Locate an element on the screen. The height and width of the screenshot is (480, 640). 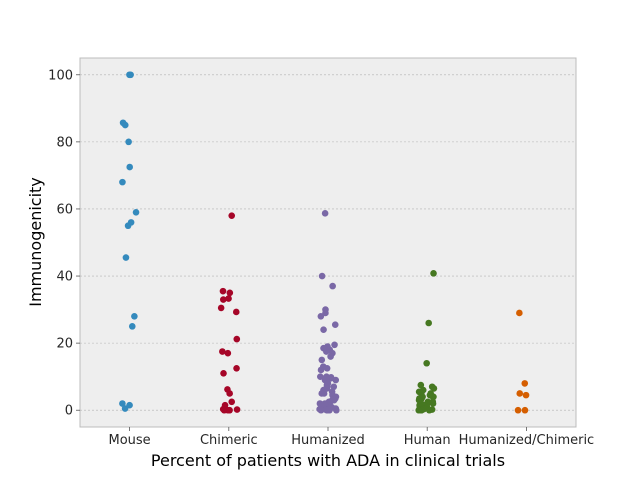
y-tick-layer: 0 20 40 60 80 100 is located at coordinates (64, 243).